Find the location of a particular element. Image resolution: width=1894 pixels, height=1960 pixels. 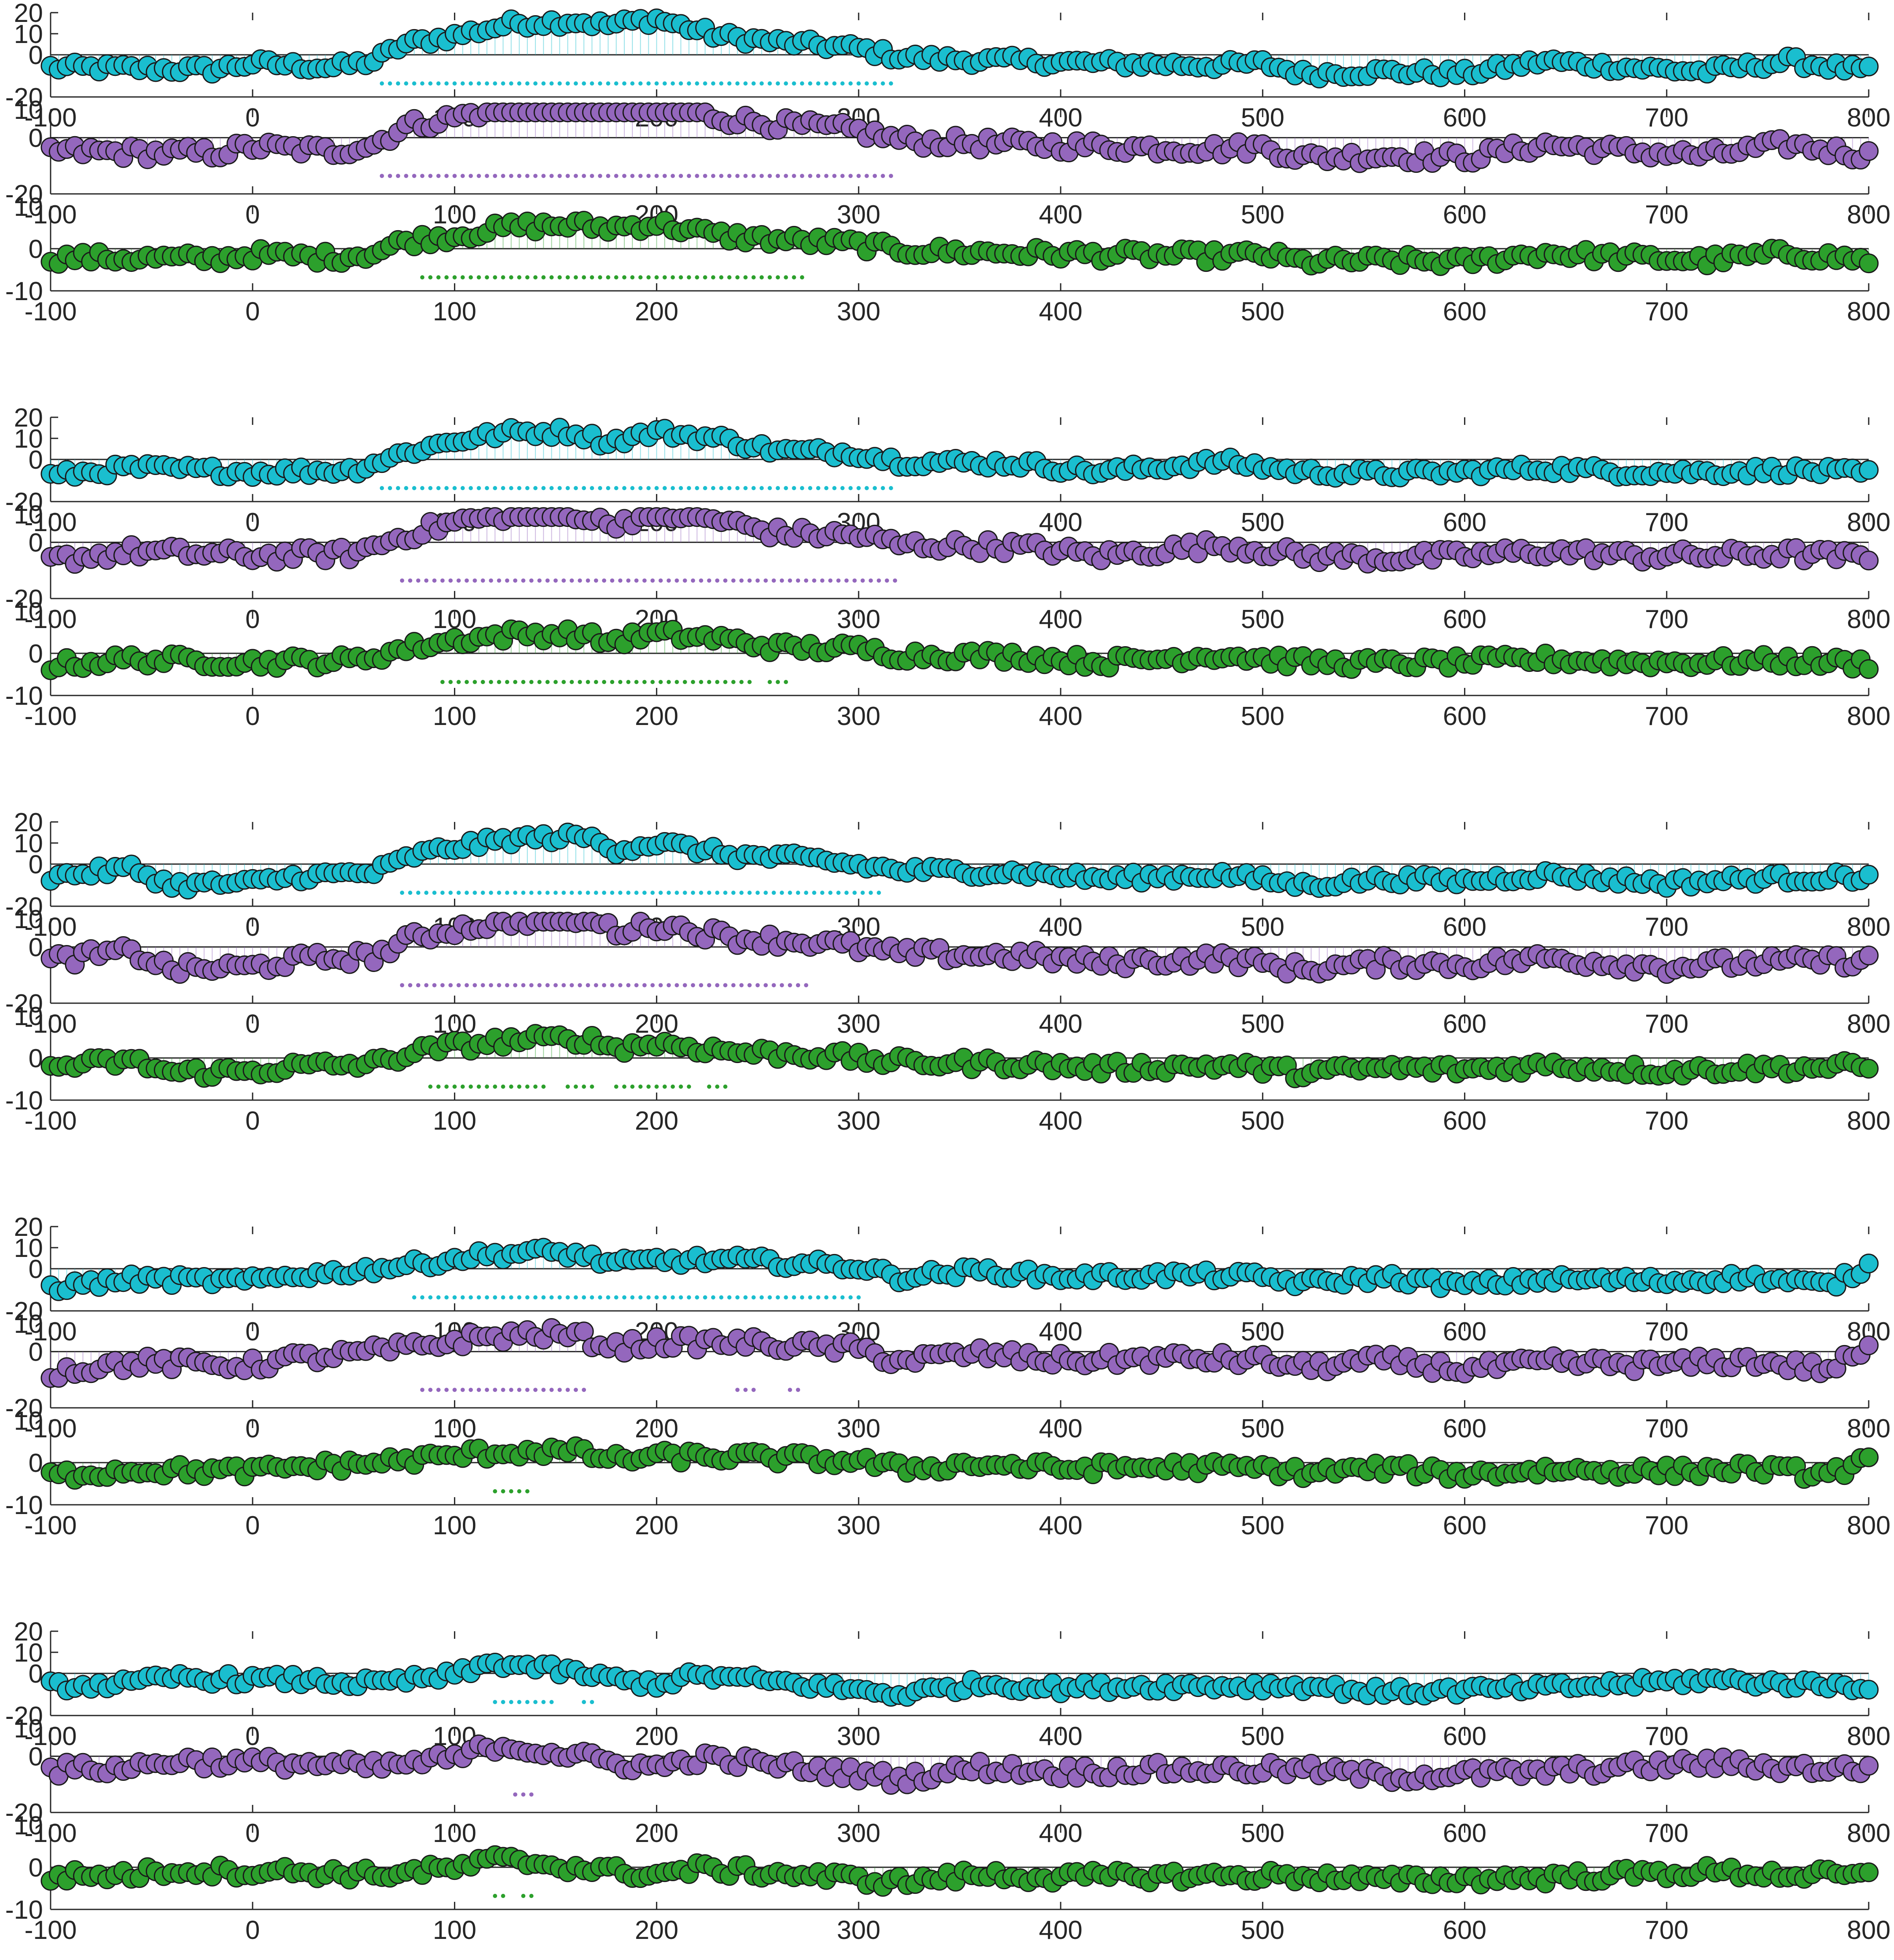

y-tick-label: -20 is located at coordinates (24, 600).